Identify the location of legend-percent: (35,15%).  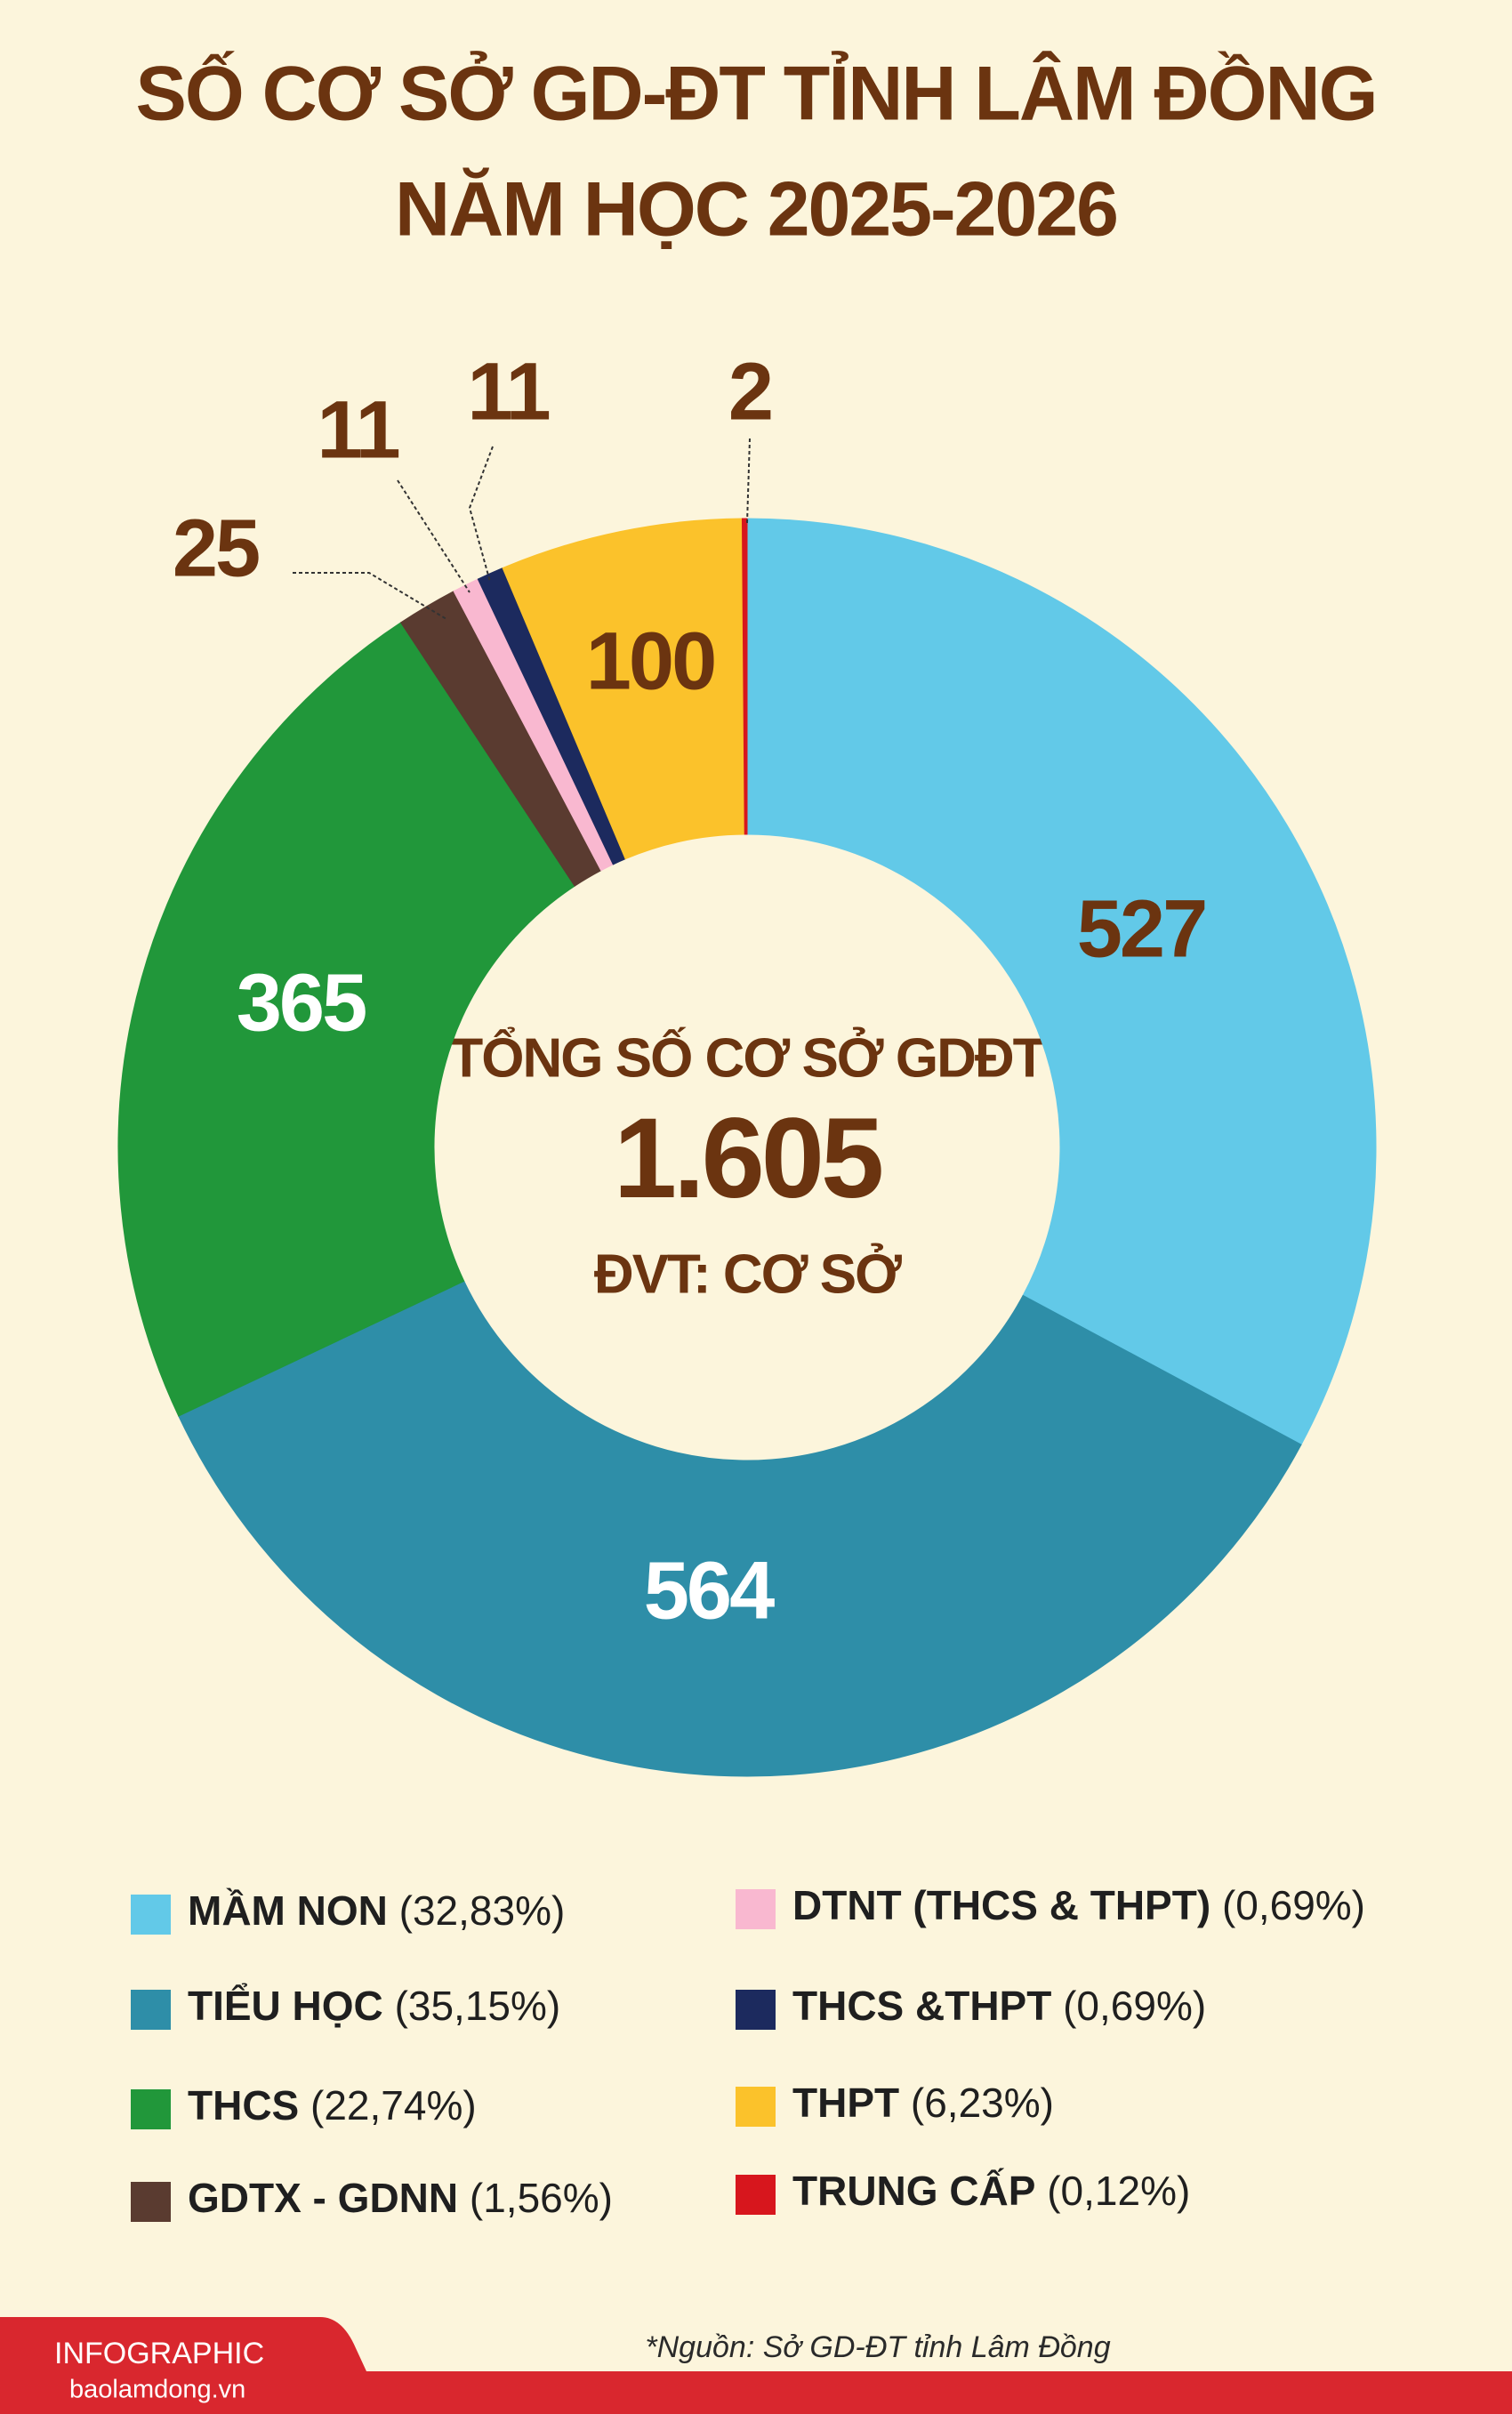
(478, 2006).